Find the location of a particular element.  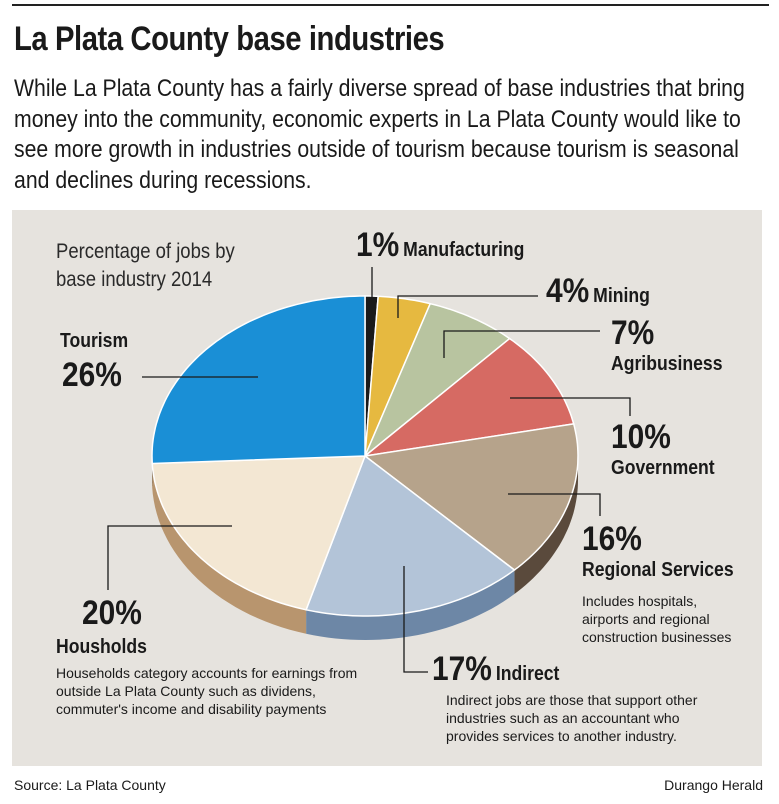

leader-line-indirect is located at coordinates (415, 619).